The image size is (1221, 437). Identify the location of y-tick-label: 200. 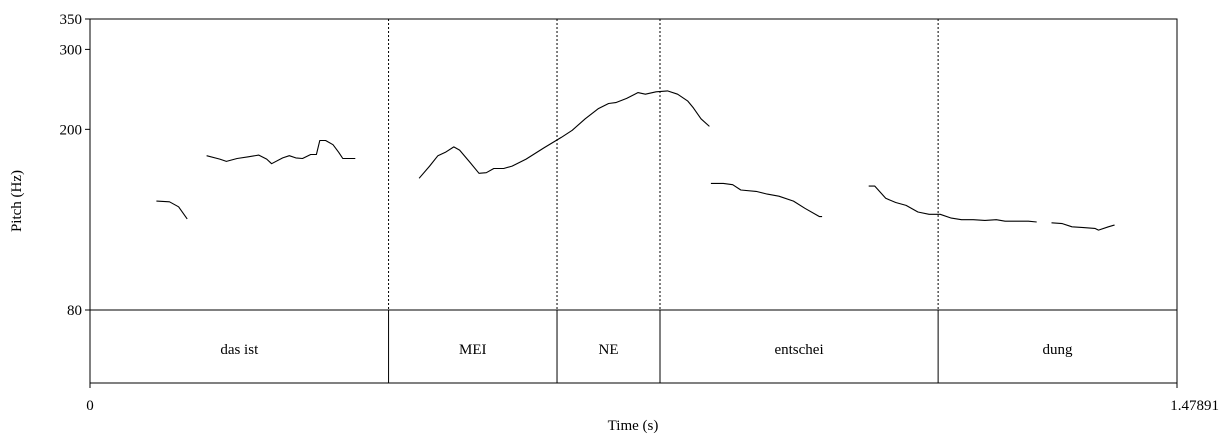
(71, 130).